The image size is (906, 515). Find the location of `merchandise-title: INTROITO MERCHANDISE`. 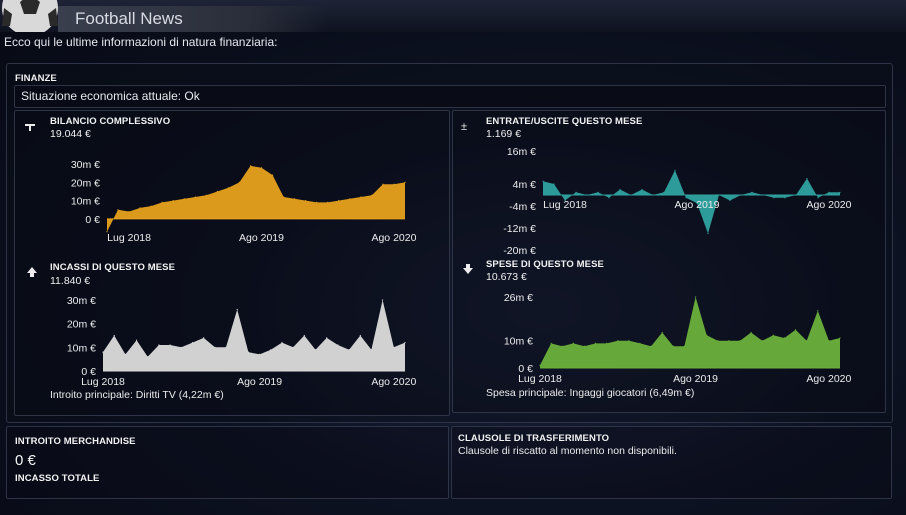

merchandise-title: INTROITO MERCHANDISE is located at coordinates (75, 441).